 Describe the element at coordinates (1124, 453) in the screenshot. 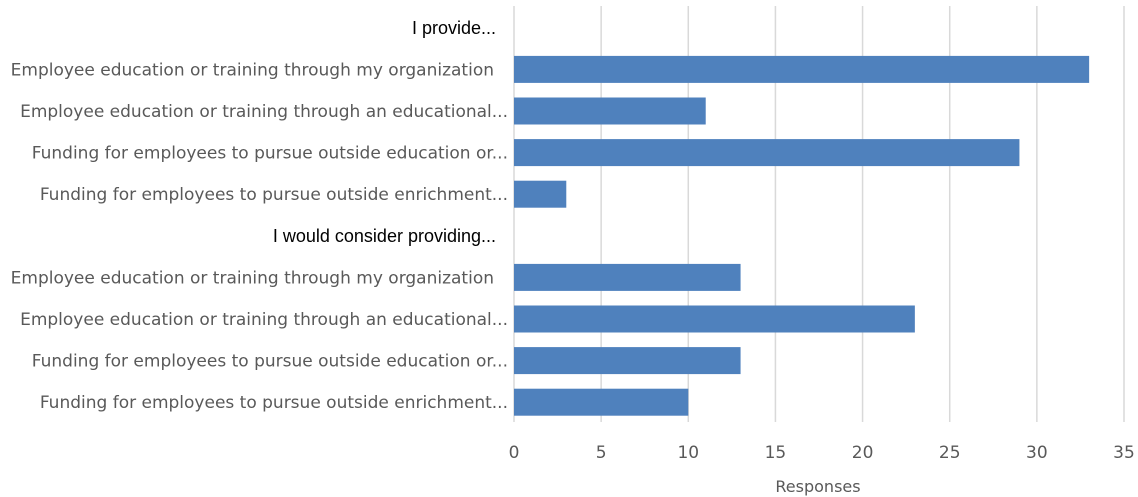

I see `x-tick-label: 35` at that location.